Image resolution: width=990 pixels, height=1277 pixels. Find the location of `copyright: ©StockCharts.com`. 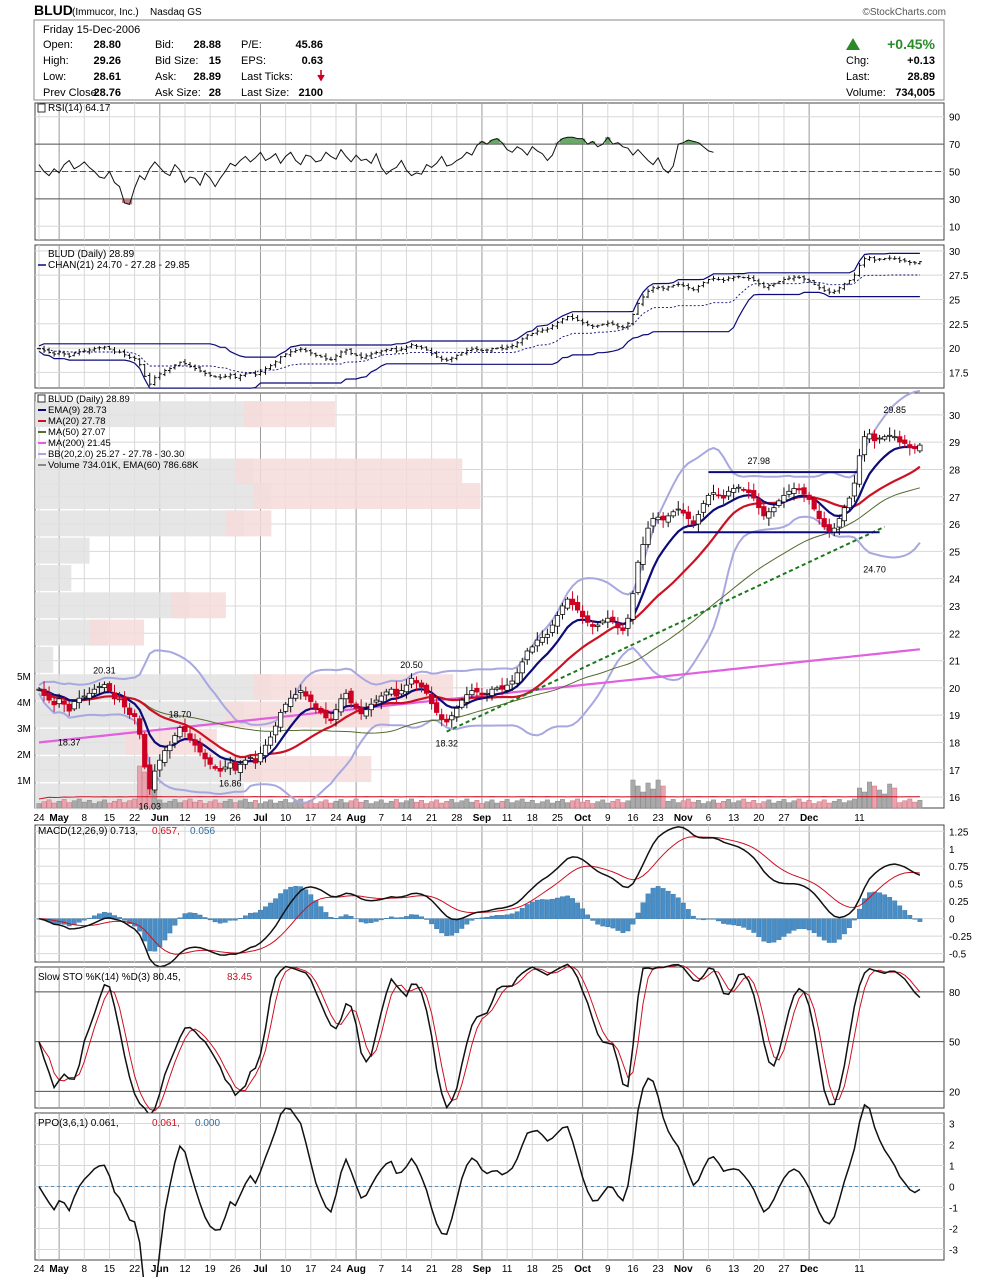

copyright: ©StockCharts.com is located at coordinates (904, 12).